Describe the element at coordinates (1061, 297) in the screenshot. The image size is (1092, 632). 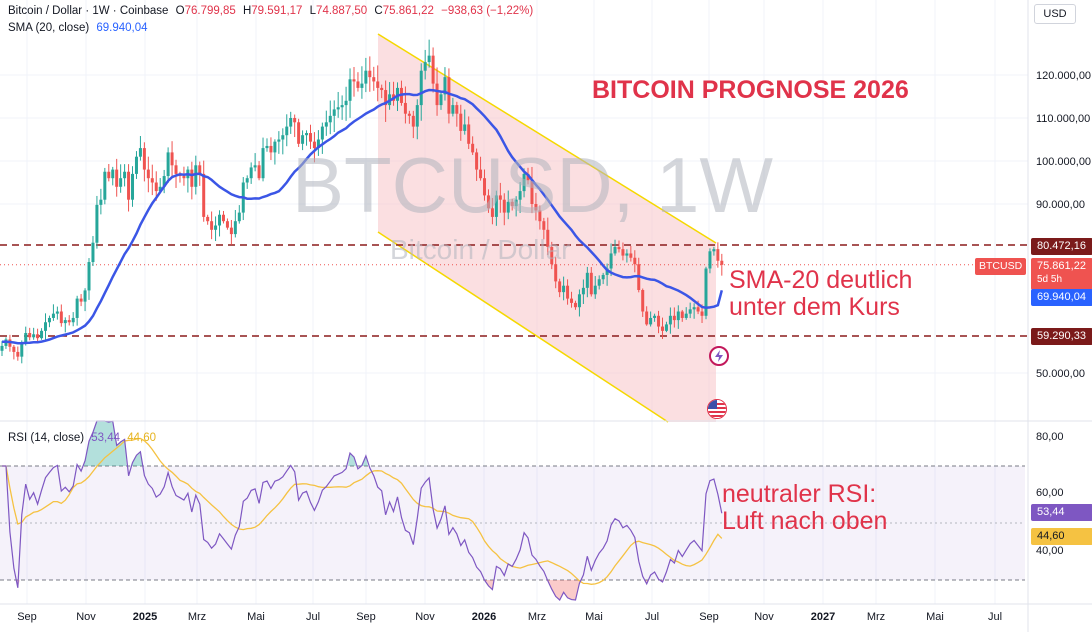
I see `sma-price-label: 69.940,04` at that location.